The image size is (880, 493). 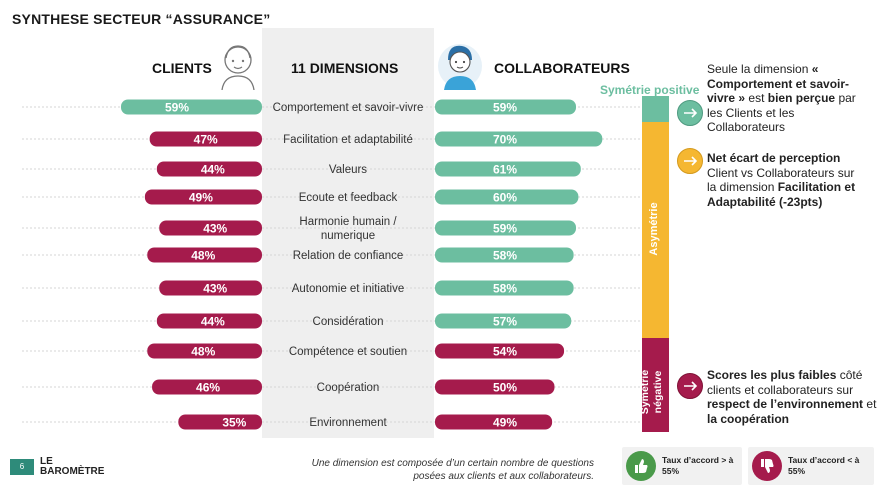 What do you see at coordinates (348, 108) in the screenshot?
I see `dimension-label: Comportement et savoir-vivre` at bounding box center [348, 108].